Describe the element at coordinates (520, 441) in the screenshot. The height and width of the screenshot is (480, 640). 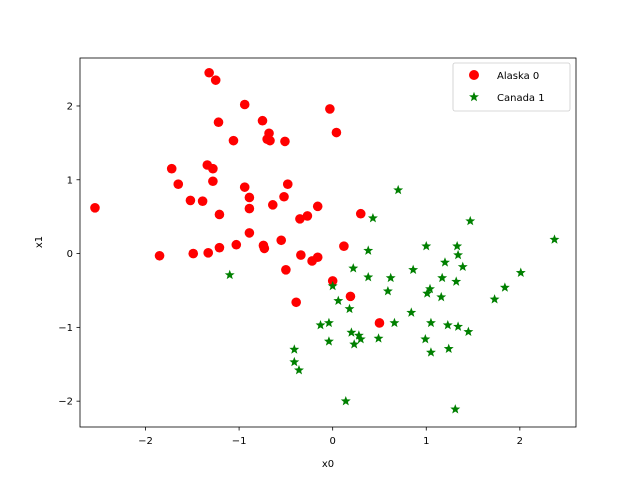
I see `x-tick-label: 2` at that location.